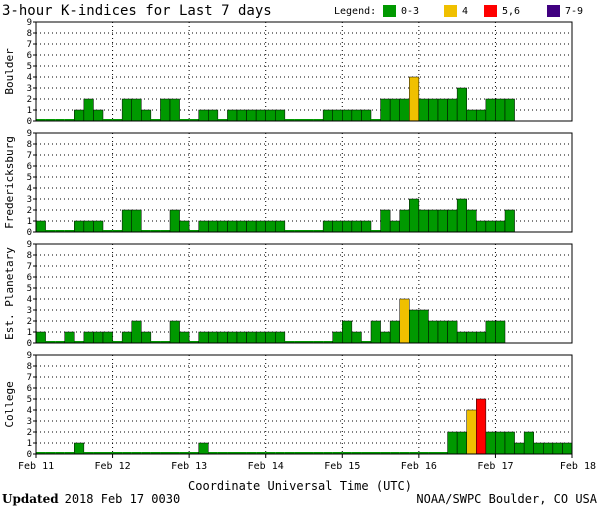 Image resolution: width=600 pixels, height=510 pixels. I want to click on y-tick-label: 7, so click(29, 267).